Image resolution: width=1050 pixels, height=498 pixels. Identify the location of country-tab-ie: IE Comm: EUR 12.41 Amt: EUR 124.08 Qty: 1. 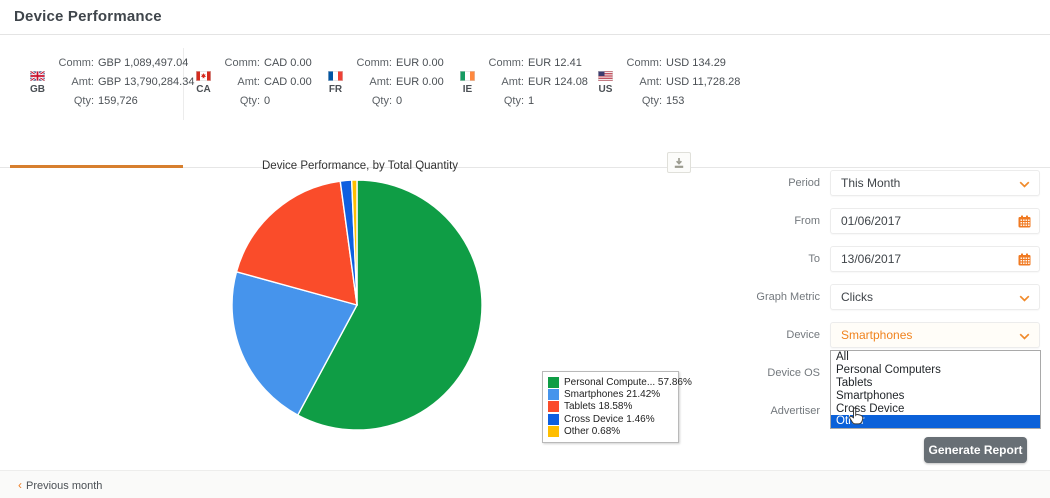
(524, 82).